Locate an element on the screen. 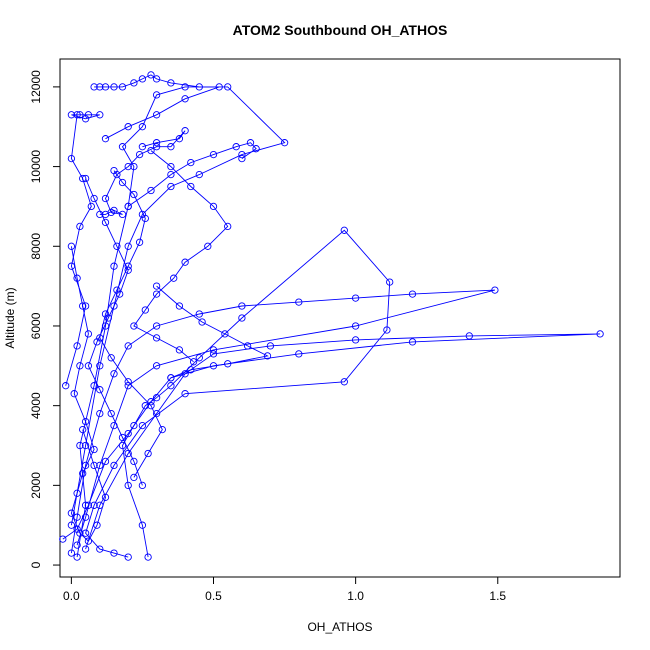  x-axis-label: OH_ATHOS is located at coordinates (339, 627).